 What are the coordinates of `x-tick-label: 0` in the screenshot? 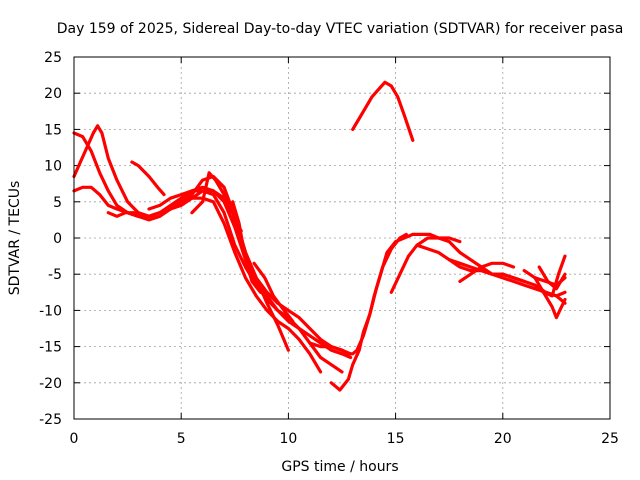 It's located at (74, 439).